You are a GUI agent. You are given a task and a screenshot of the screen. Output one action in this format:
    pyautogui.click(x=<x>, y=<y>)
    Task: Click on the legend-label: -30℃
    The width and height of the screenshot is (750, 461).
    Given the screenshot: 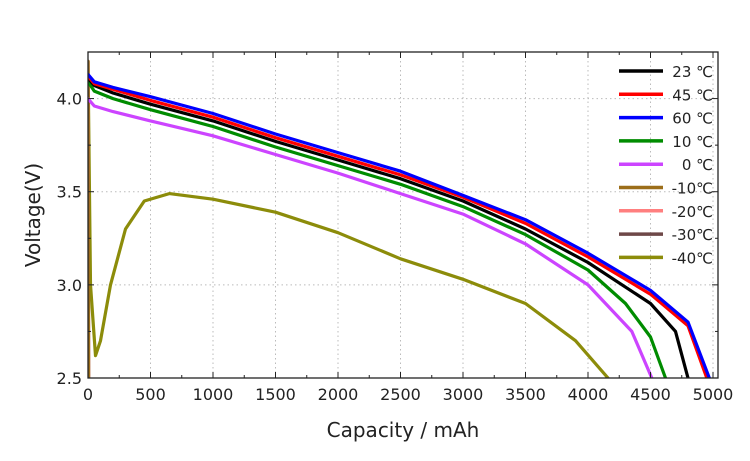 What is the action you would take?
    pyautogui.click(x=692, y=235)
    